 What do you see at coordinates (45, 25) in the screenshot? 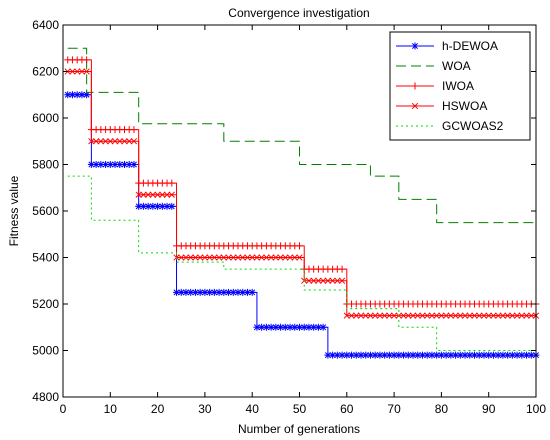
I see `y-tick-label: 6400` at bounding box center [45, 25].